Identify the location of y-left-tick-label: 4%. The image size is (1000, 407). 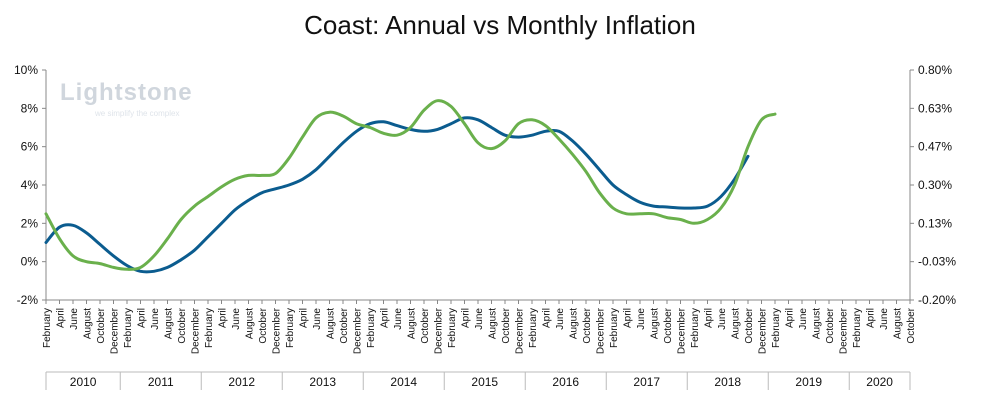
(30, 185).